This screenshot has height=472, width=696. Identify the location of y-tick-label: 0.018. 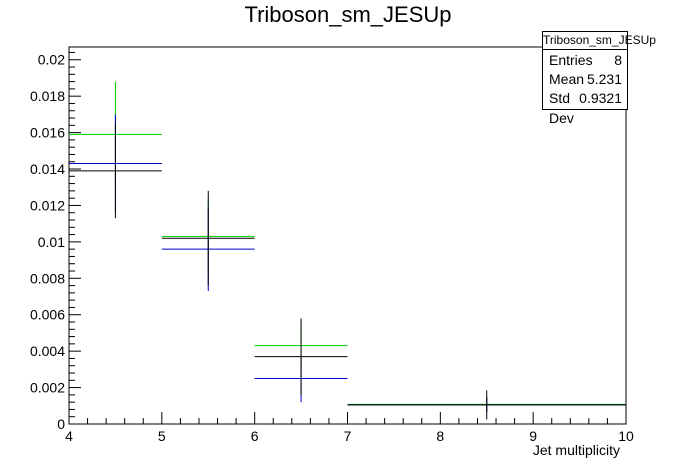
(47, 96).